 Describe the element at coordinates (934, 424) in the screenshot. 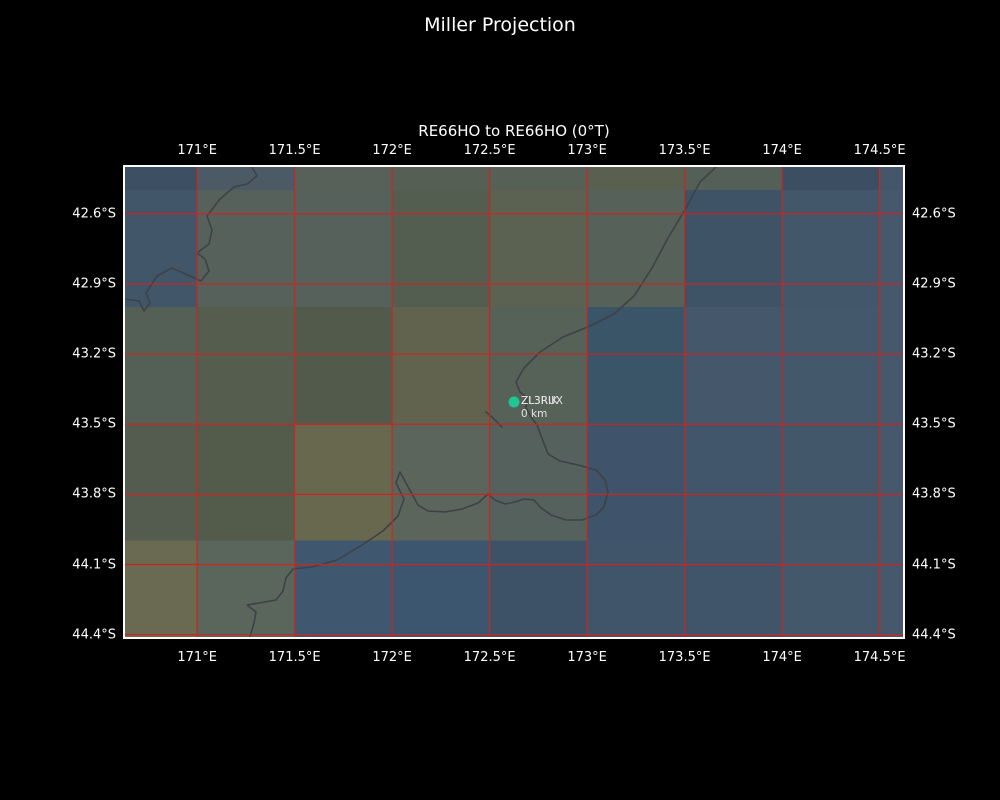

I see `lat-tick-label-right: 43.5°S` at that location.